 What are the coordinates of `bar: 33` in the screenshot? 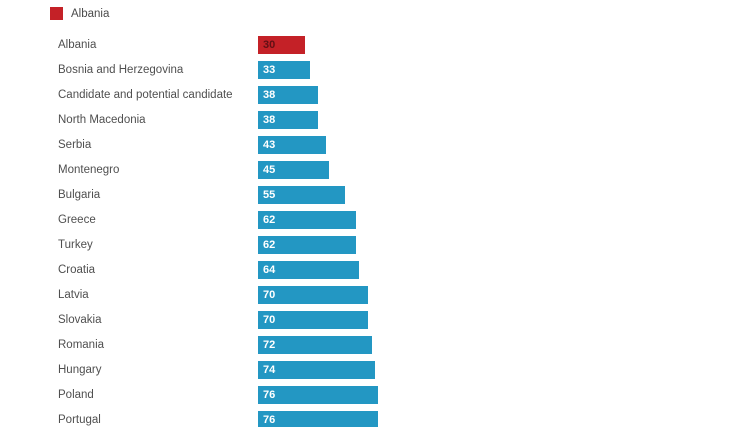 It's located at (284, 69).